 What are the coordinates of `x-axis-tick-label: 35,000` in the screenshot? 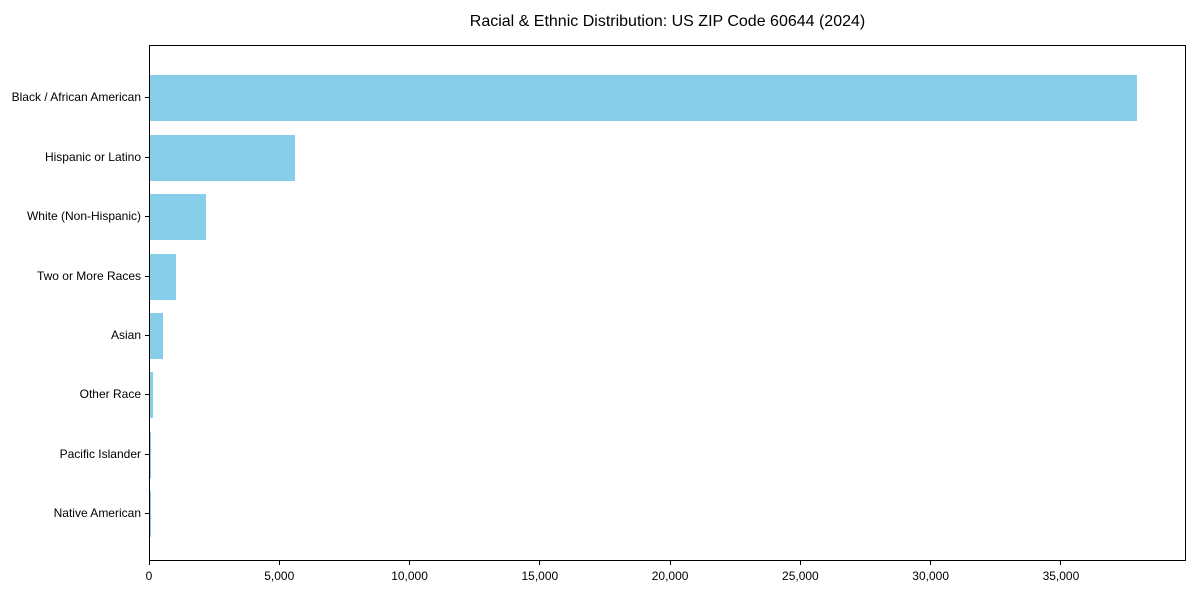 It's located at (1061, 576).